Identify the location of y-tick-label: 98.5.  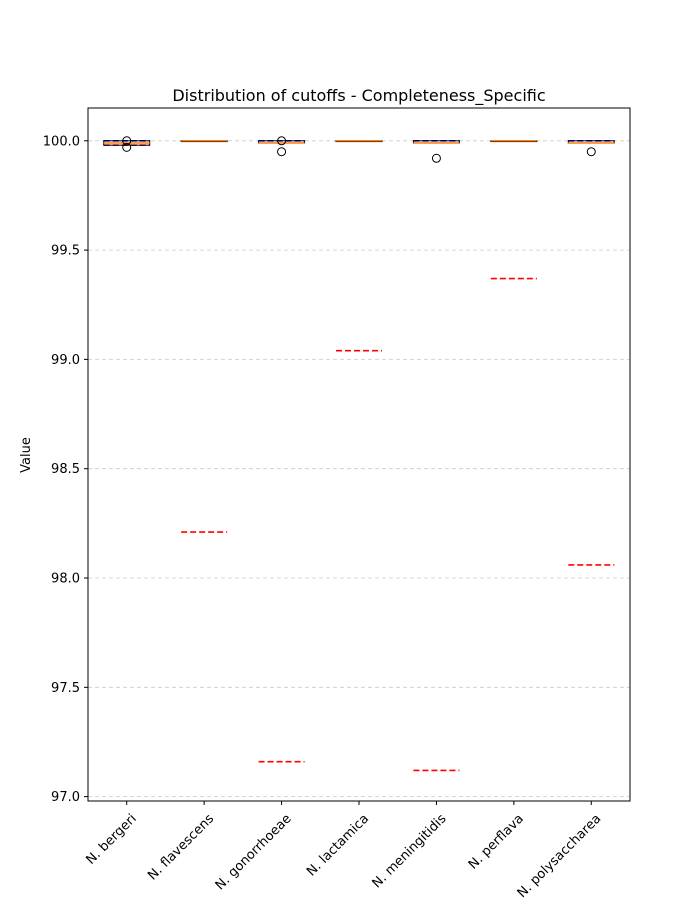
(65, 469).